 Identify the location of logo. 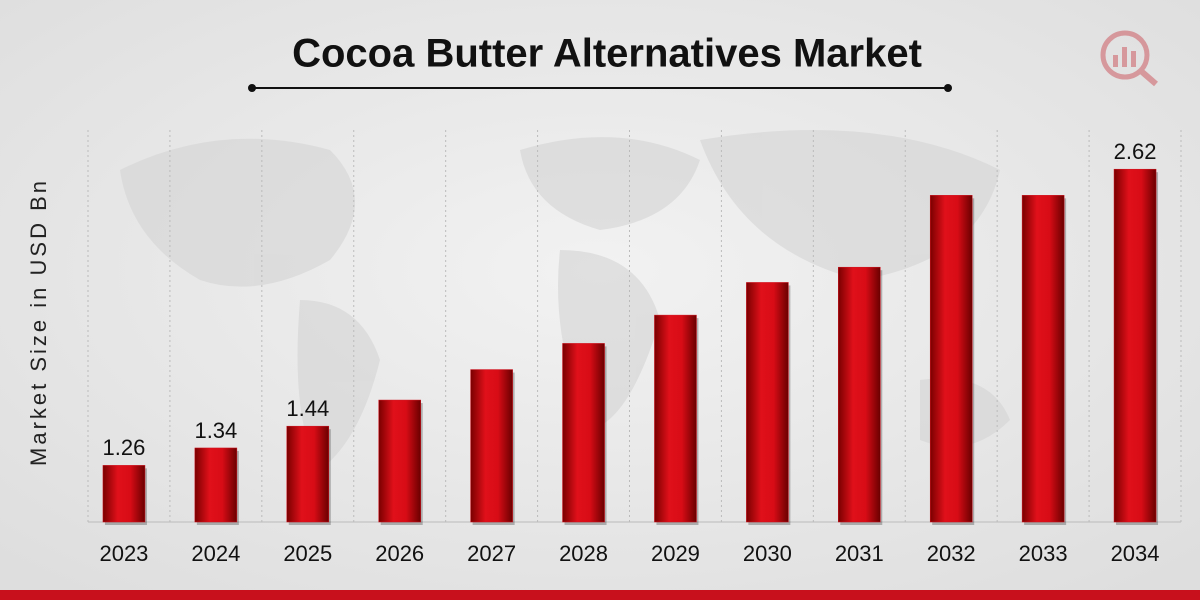
(1129, 58).